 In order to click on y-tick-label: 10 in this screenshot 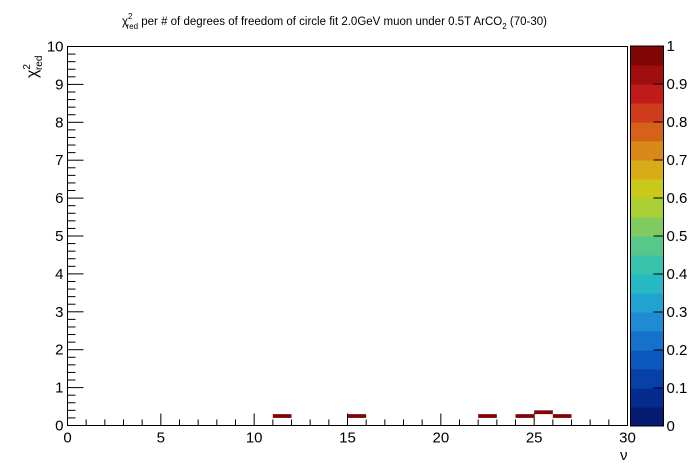, I will do `click(55, 47)`.